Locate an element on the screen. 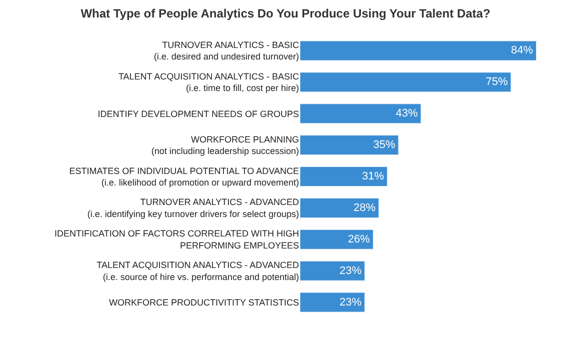 Image resolution: width=571 pixels, height=363 pixels. y-tick-label: WORKFORCE PLANNING (not including leadership succession) is located at coordinates (225, 145).